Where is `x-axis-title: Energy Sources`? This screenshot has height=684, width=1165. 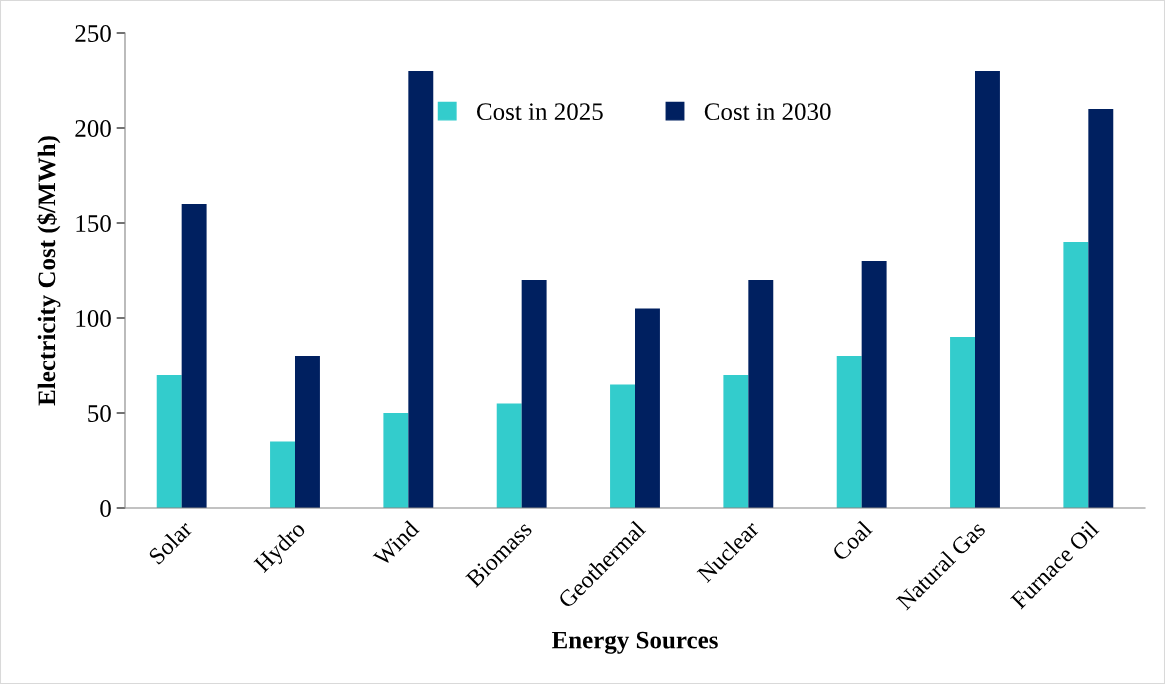 x-axis-title: Energy Sources is located at coordinates (634, 642).